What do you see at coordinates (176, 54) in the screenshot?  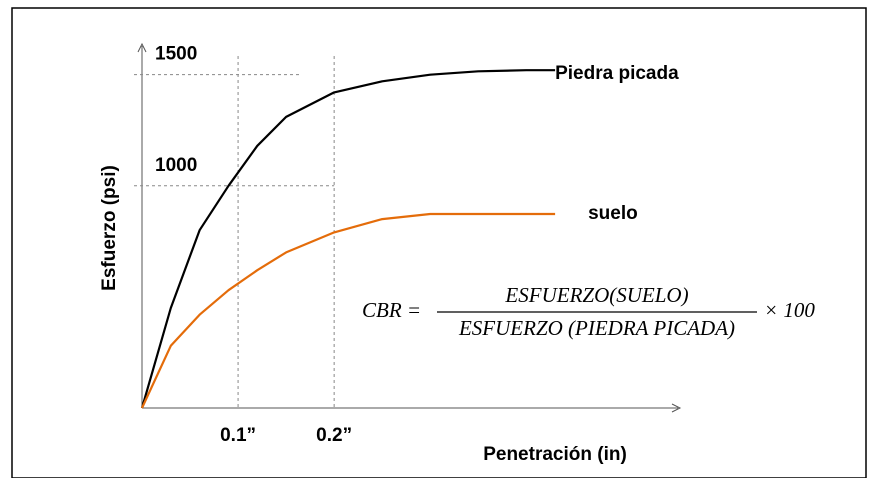 I see `y-tick-label: 1500` at bounding box center [176, 54].